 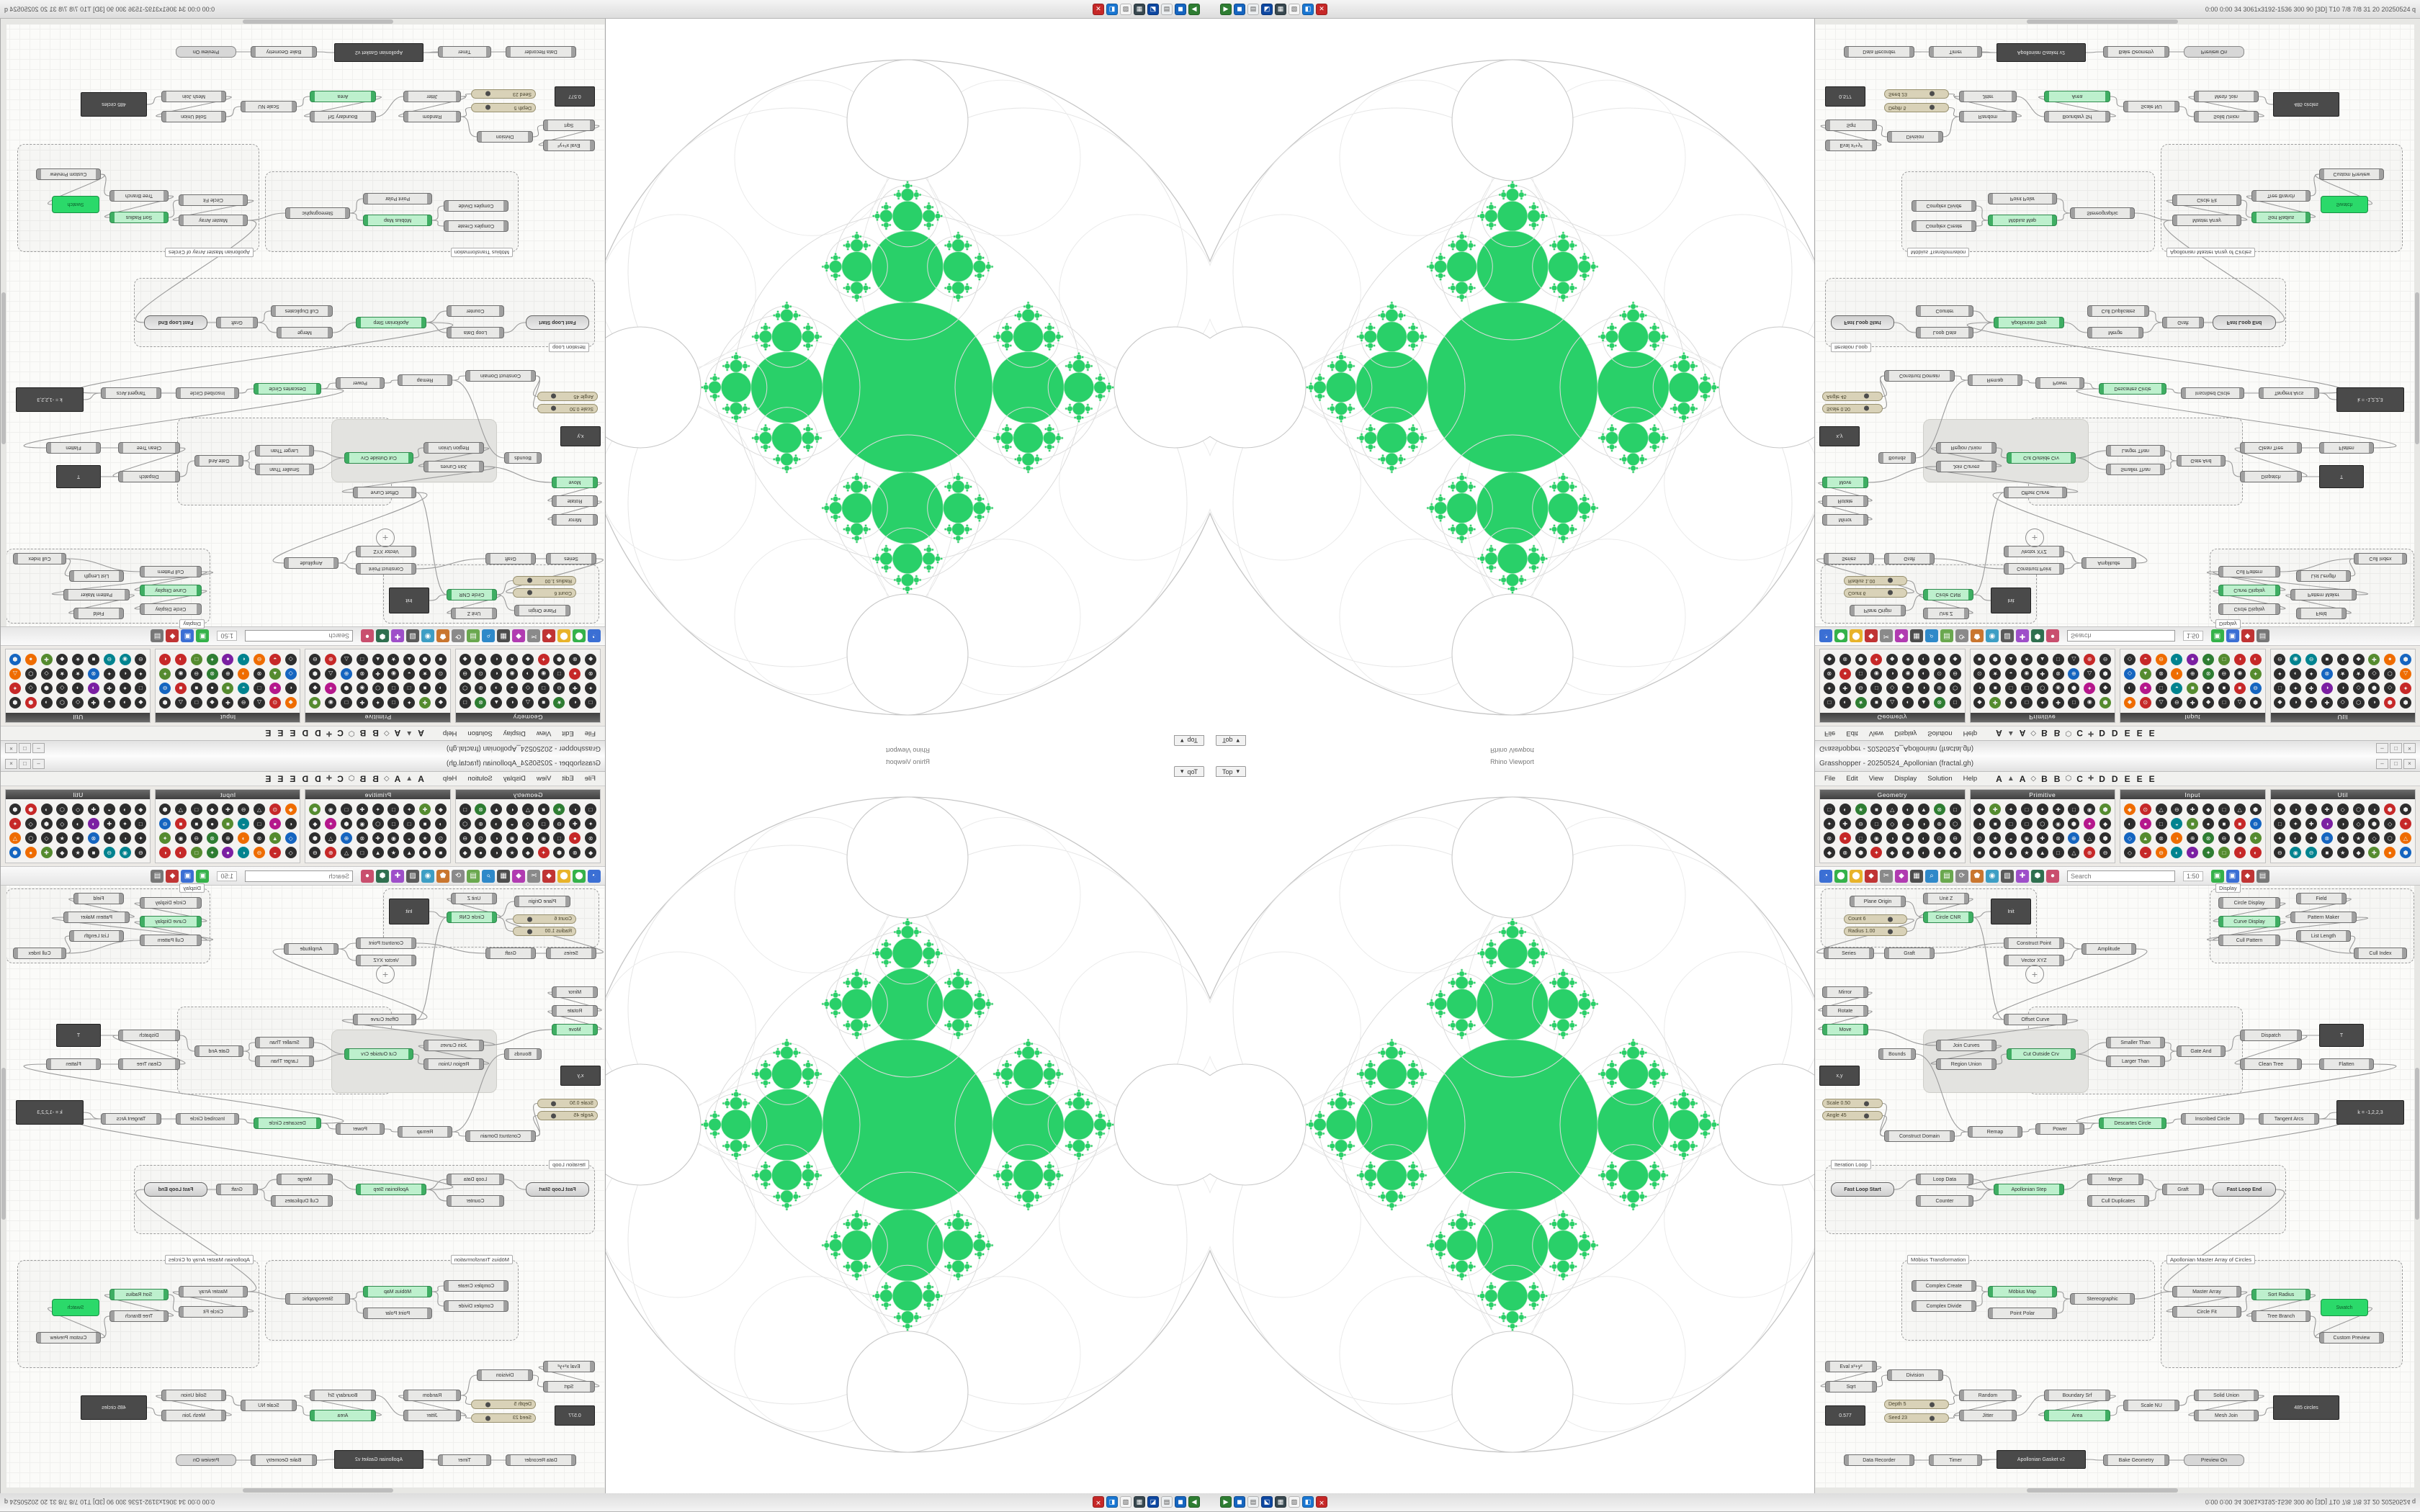 What do you see at coordinates (1139, 1502) in the screenshot?
I see `app-indicator-icon: ▦` at bounding box center [1139, 1502].